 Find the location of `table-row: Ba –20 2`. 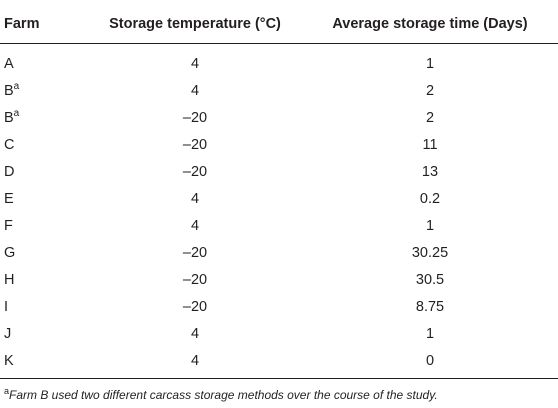

table-row: Ba –20 2 is located at coordinates (279, 117).